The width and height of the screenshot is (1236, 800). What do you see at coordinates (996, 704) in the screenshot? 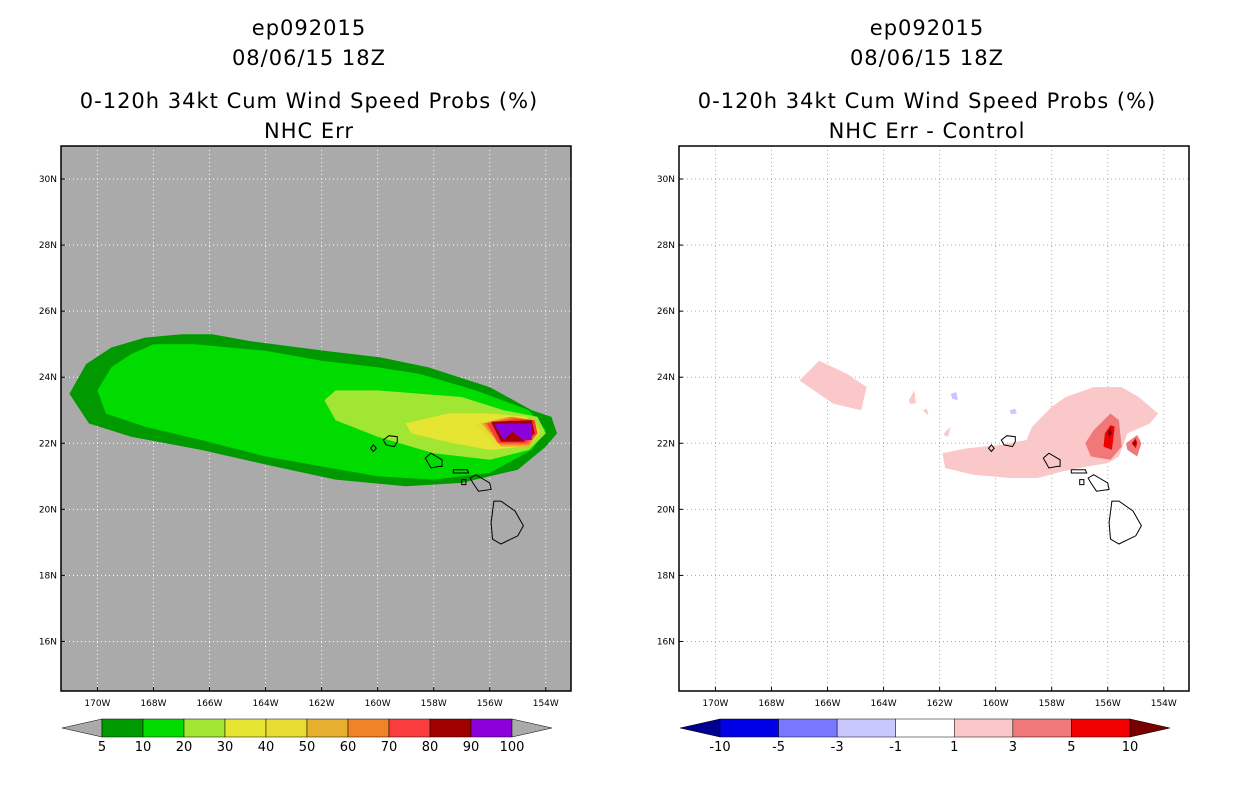
I see `lon-tick-label: 160W` at bounding box center [996, 704].